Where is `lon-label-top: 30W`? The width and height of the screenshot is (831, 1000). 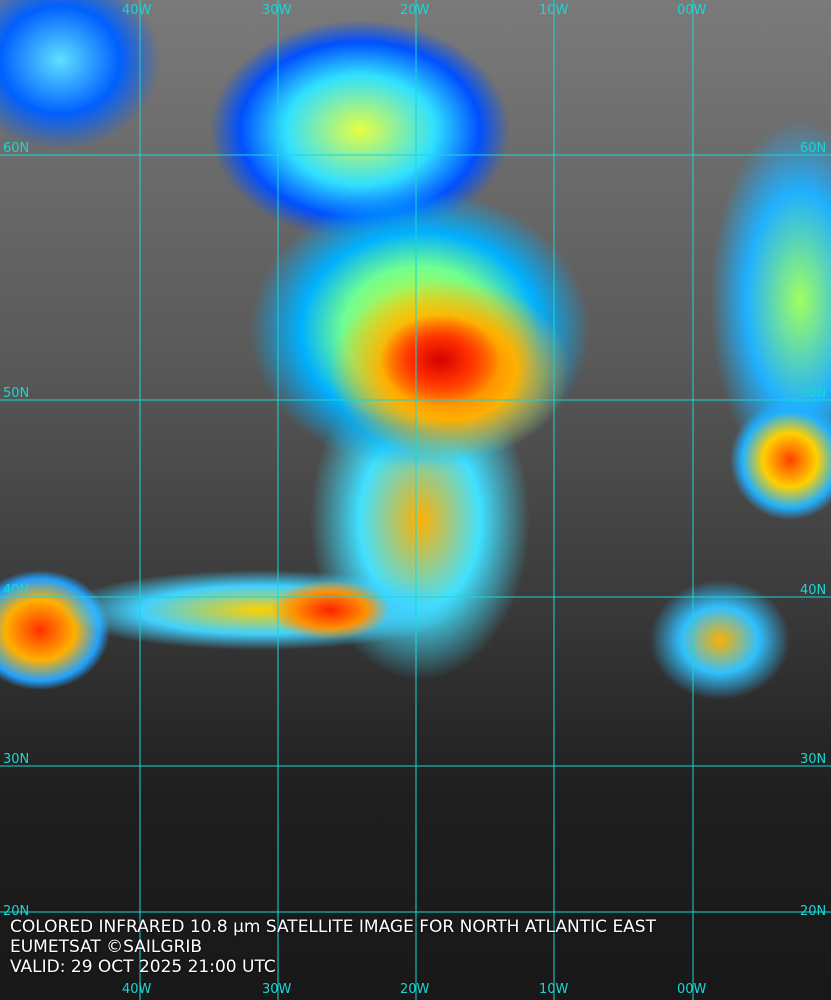 lon-label-top: 30W is located at coordinates (277, 10).